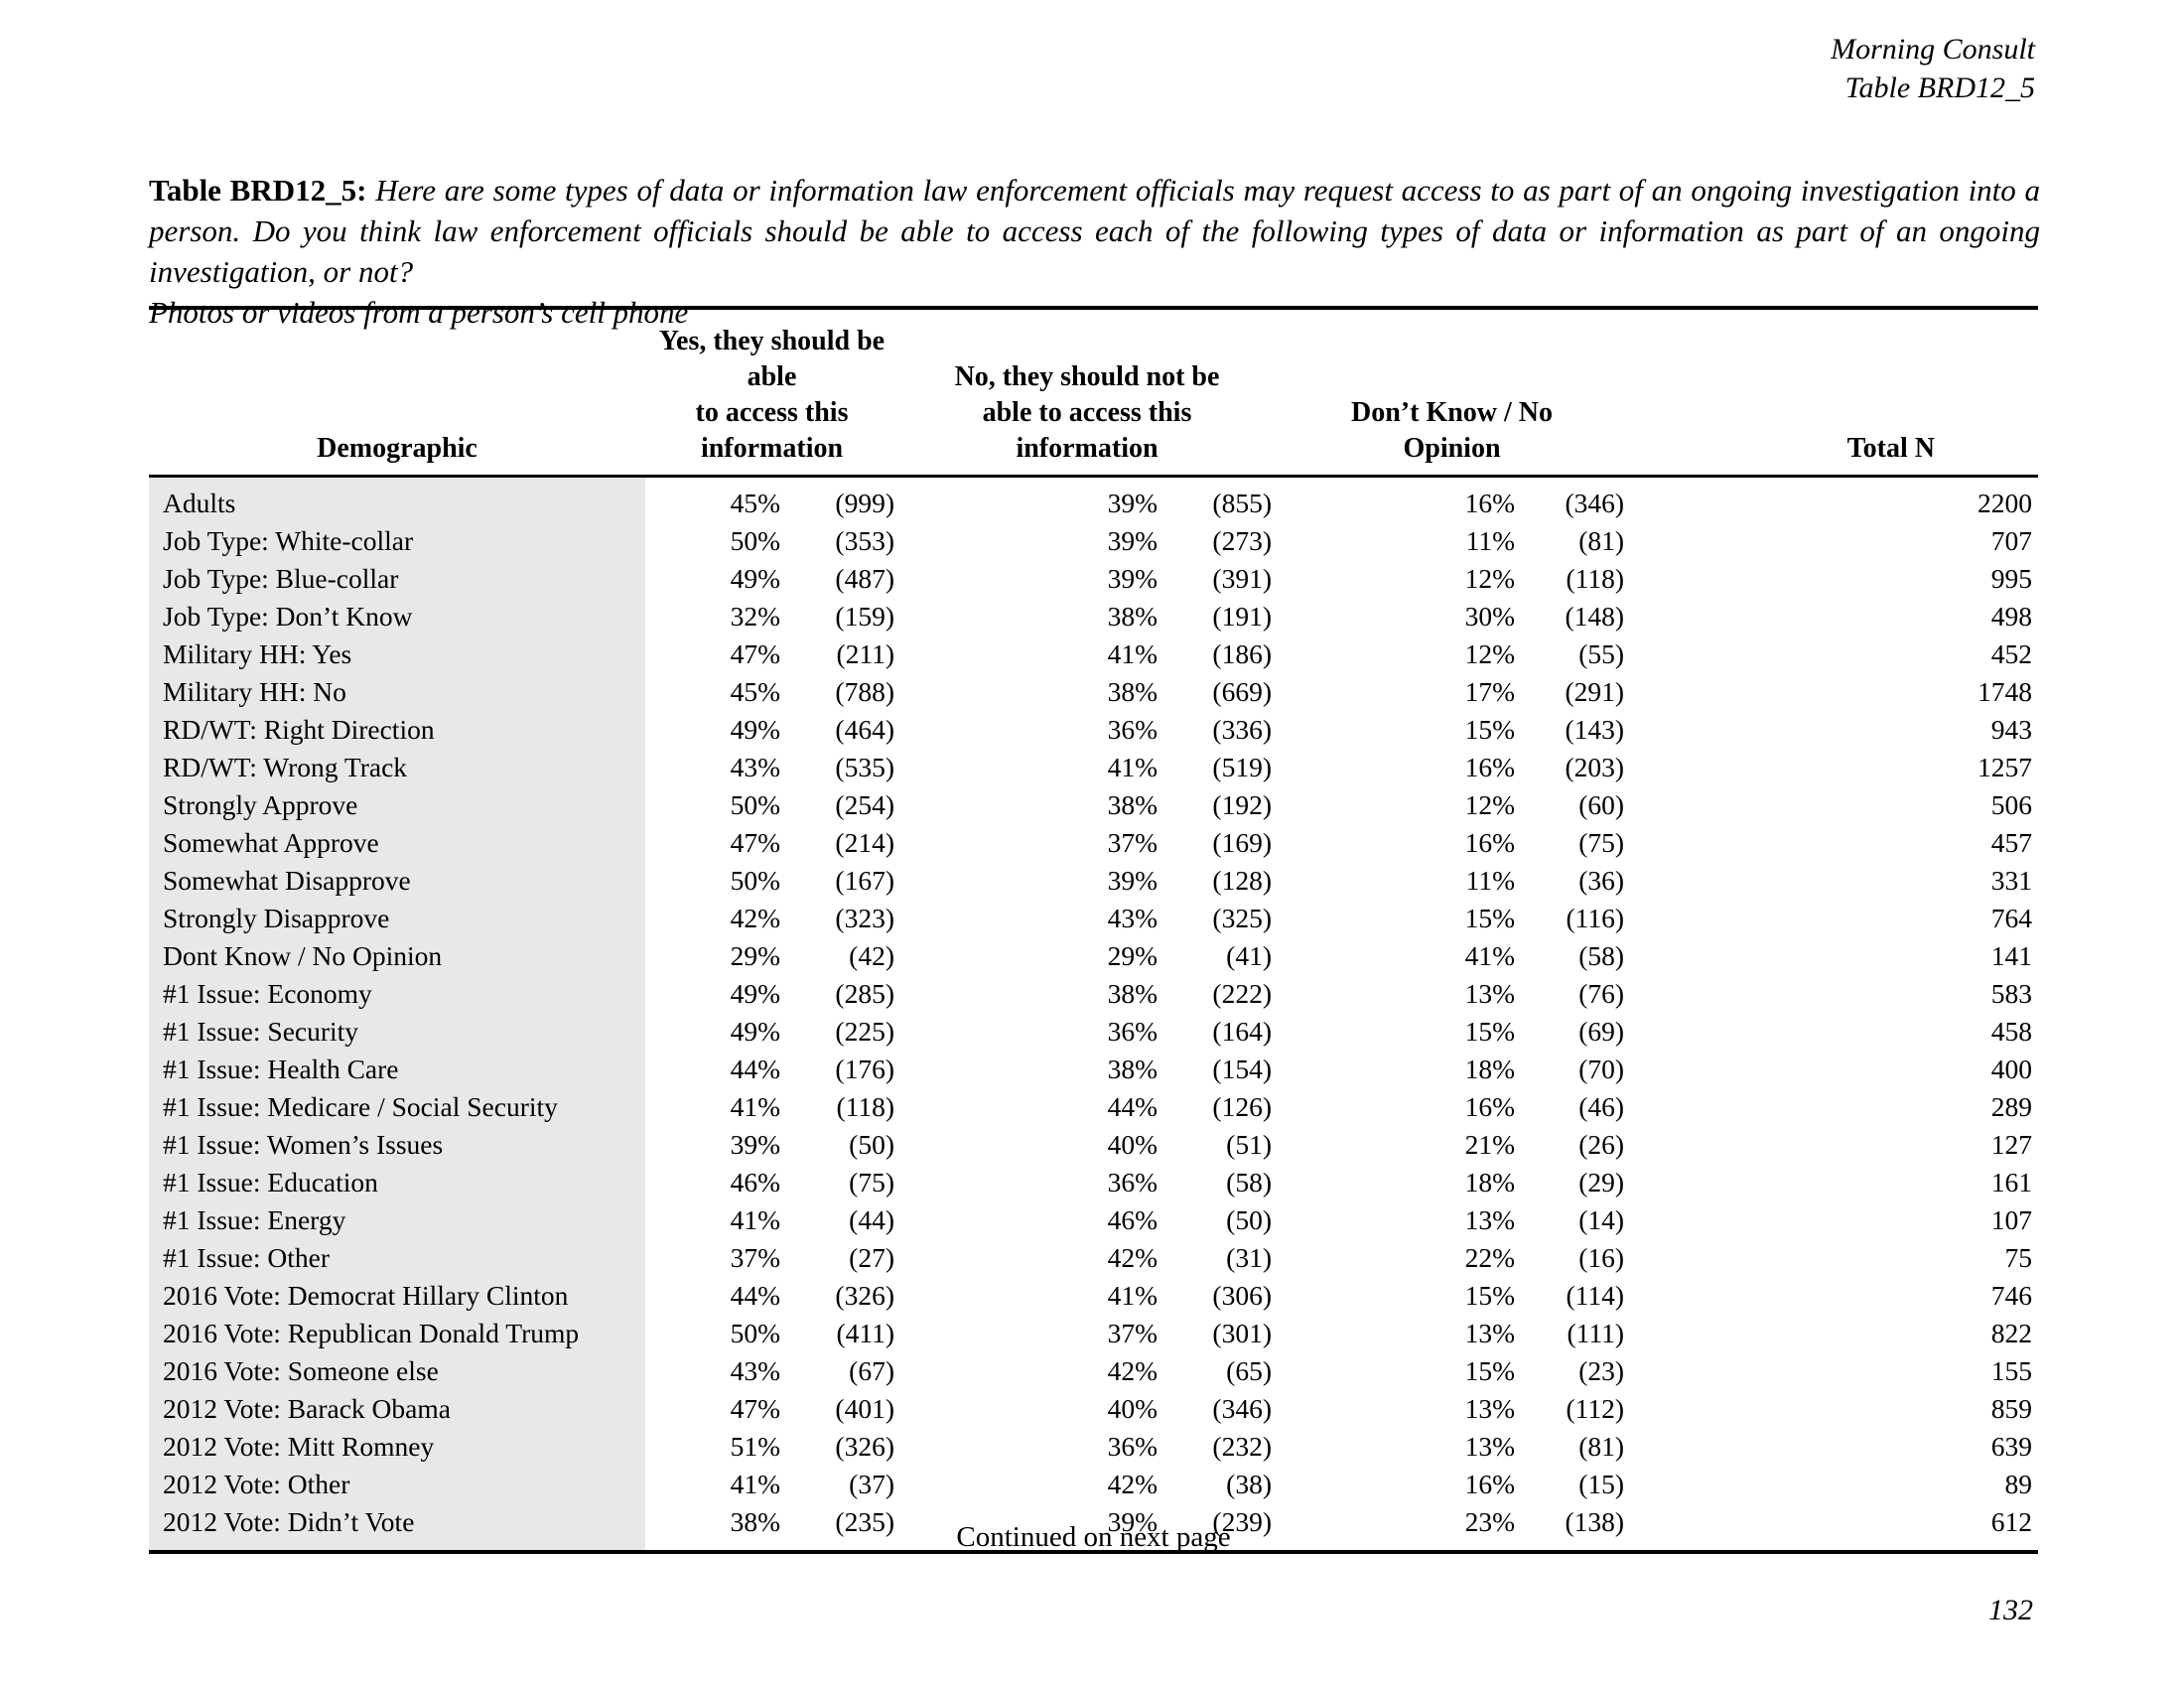 The height and width of the screenshot is (1688, 2184). What do you see at coordinates (1933, 49) in the screenshot?
I see `brand-name: Morning Consult` at bounding box center [1933, 49].